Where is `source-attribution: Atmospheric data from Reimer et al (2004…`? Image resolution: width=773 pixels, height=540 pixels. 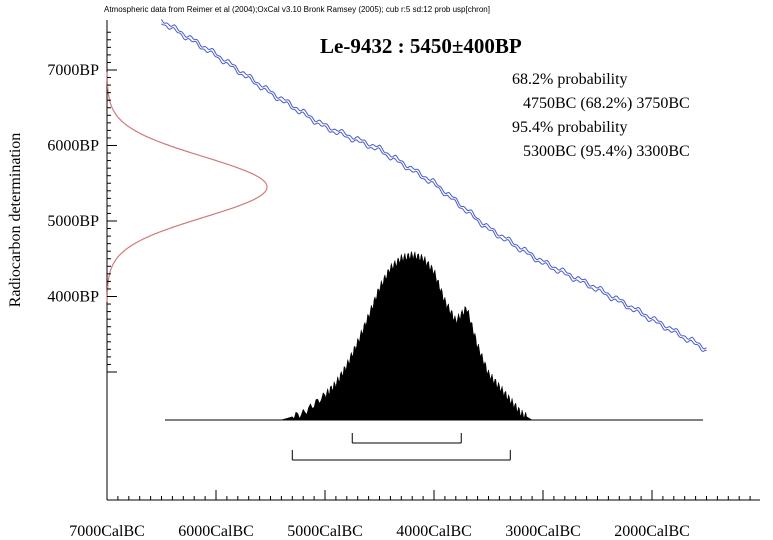 source-attribution: Atmospheric data from Reimer et al (2004… is located at coordinates (297, 9).